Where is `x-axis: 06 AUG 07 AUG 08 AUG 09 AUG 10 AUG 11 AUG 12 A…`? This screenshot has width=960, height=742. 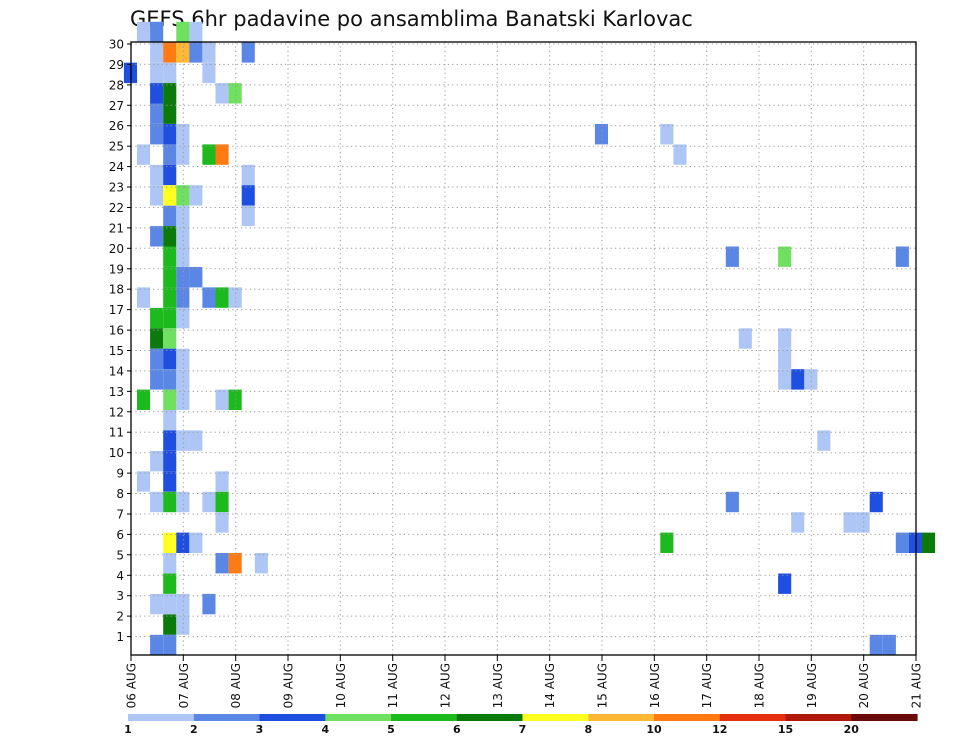
x-axis: 06 AUG 07 AUG 08 AUG 09 AUG 10 AUG 11 AUG 12 A… is located at coordinates (524, 681).